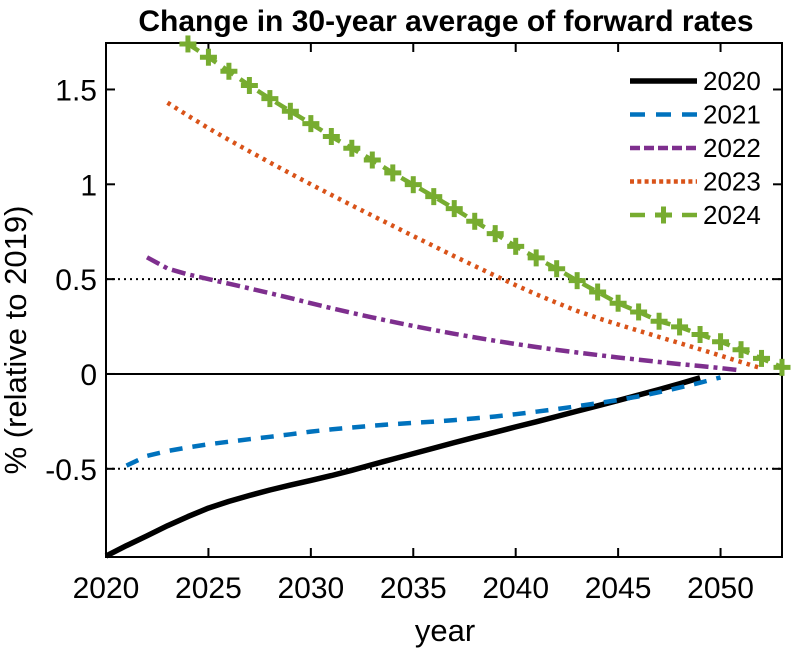 The height and width of the screenshot is (650, 796). What do you see at coordinates (695, 81) in the screenshot?
I see `legend-entry-2020: 2020` at bounding box center [695, 81].